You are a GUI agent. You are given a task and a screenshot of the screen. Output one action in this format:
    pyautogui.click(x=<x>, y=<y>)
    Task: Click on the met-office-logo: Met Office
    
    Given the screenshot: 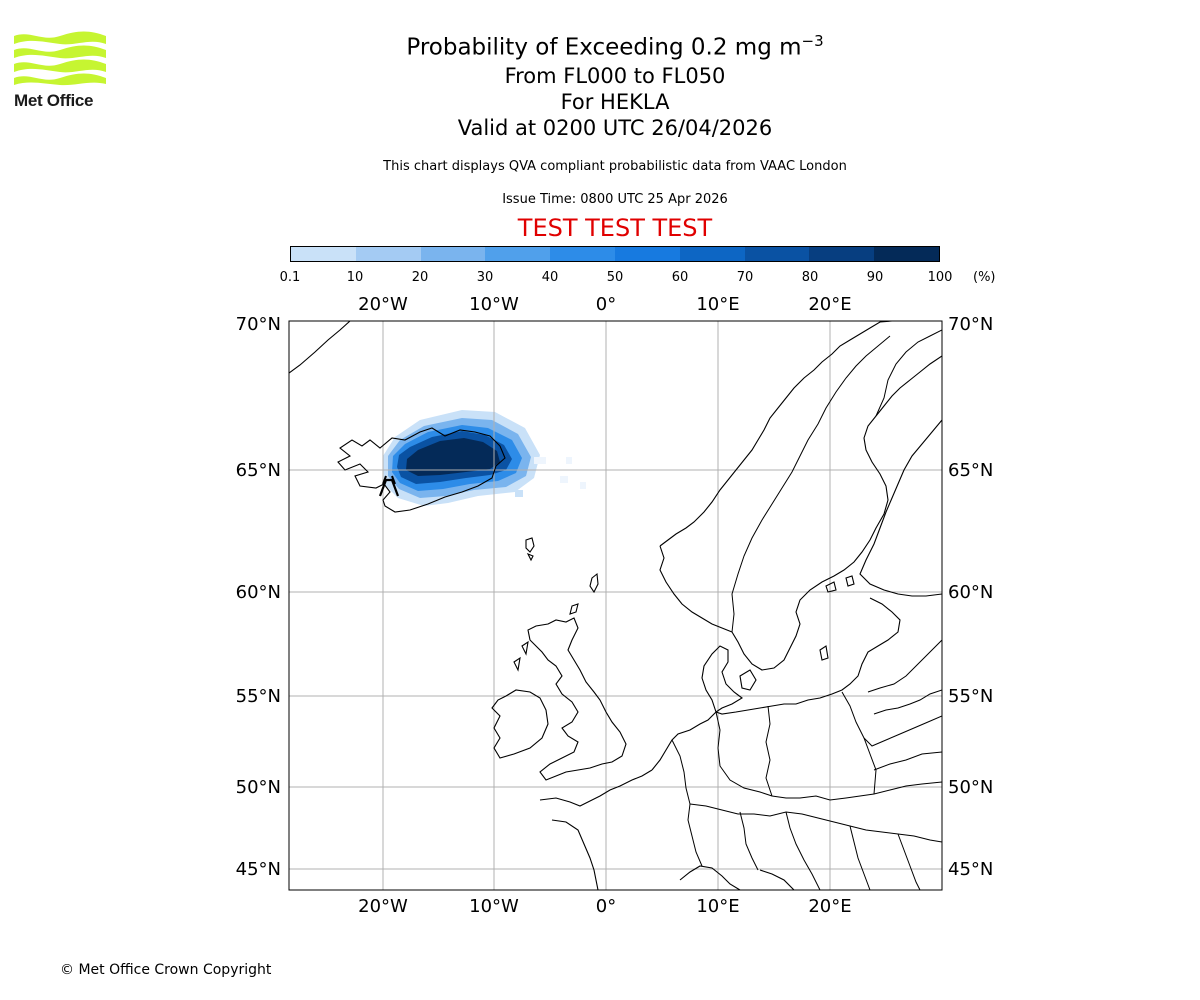 What is the action you would take?
    pyautogui.click(x=62, y=71)
    